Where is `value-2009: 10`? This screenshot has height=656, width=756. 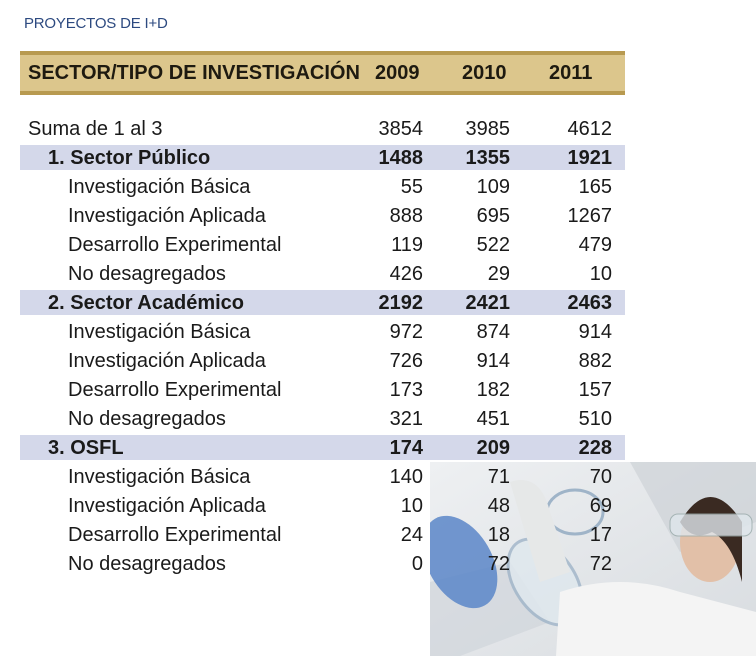 value-2009: 10 is located at coordinates (411, 506).